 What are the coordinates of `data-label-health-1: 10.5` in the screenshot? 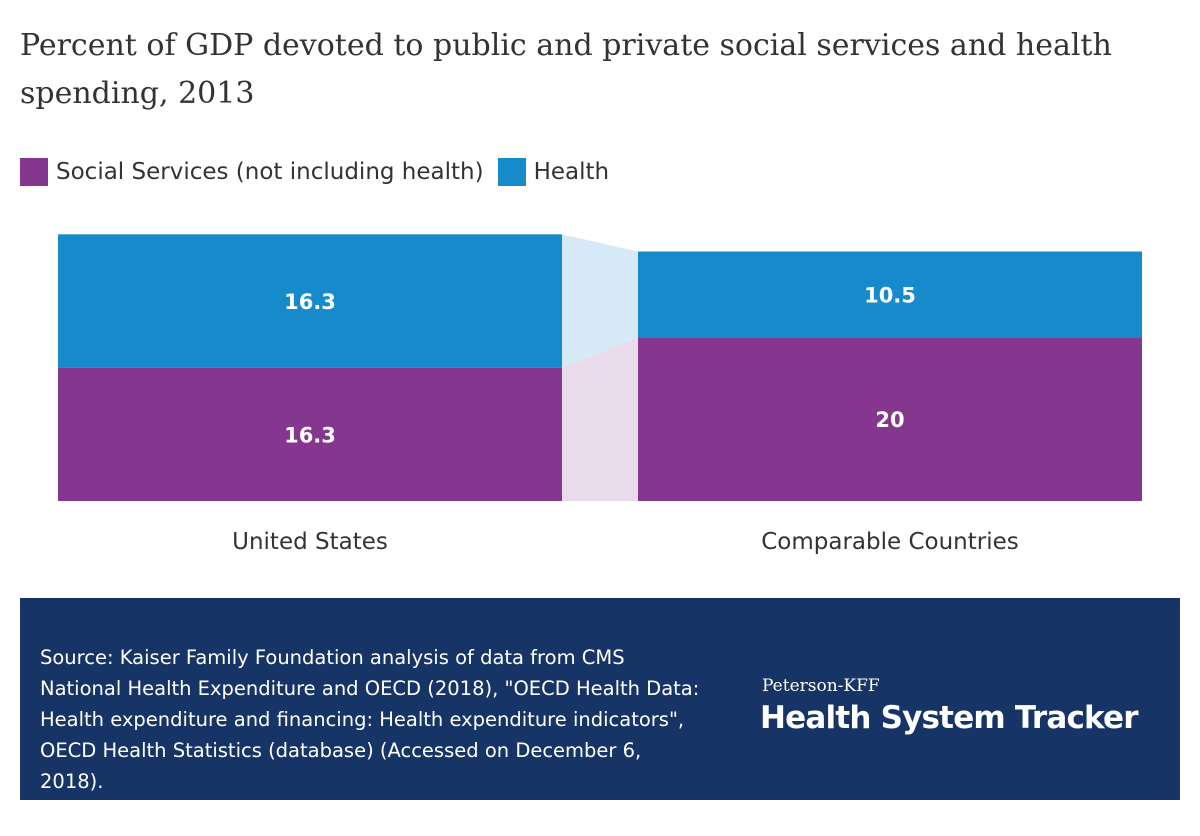 It's located at (890, 295).